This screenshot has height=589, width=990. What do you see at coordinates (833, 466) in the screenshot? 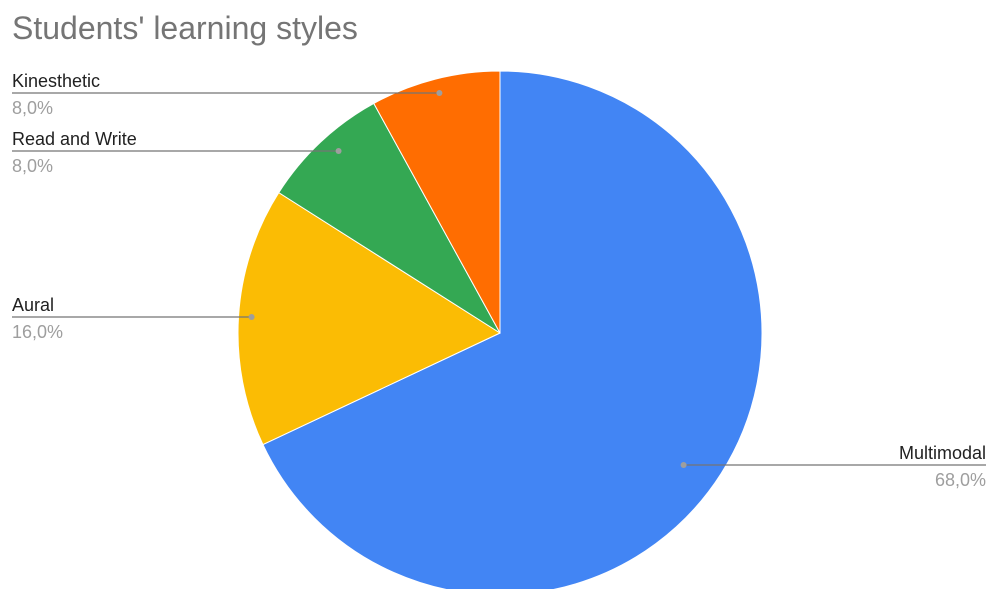
I see `callout-multimodal: Multimodal 68,0%` at bounding box center [833, 466].